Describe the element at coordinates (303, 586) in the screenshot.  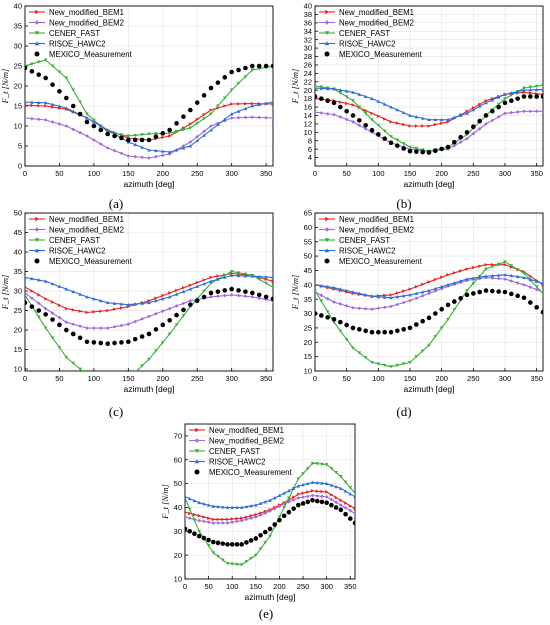
I see `x-tick-label: 250` at that location.